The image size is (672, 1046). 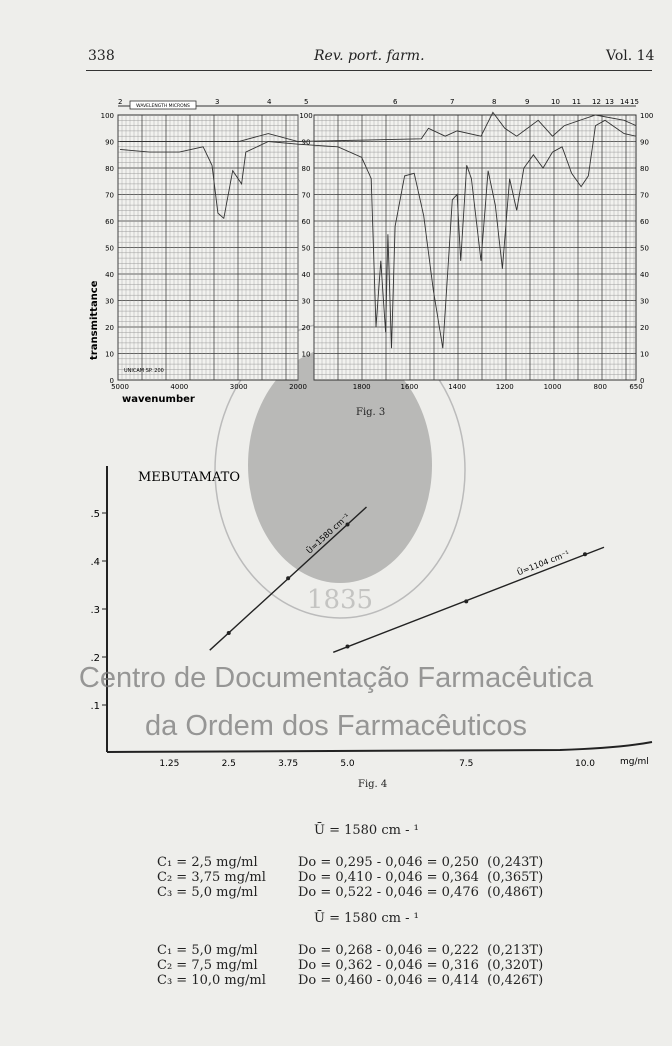 What do you see at coordinates (596, 102) in the screenshot?
I see `wavelength-tick: 12` at bounding box center [596, 102].